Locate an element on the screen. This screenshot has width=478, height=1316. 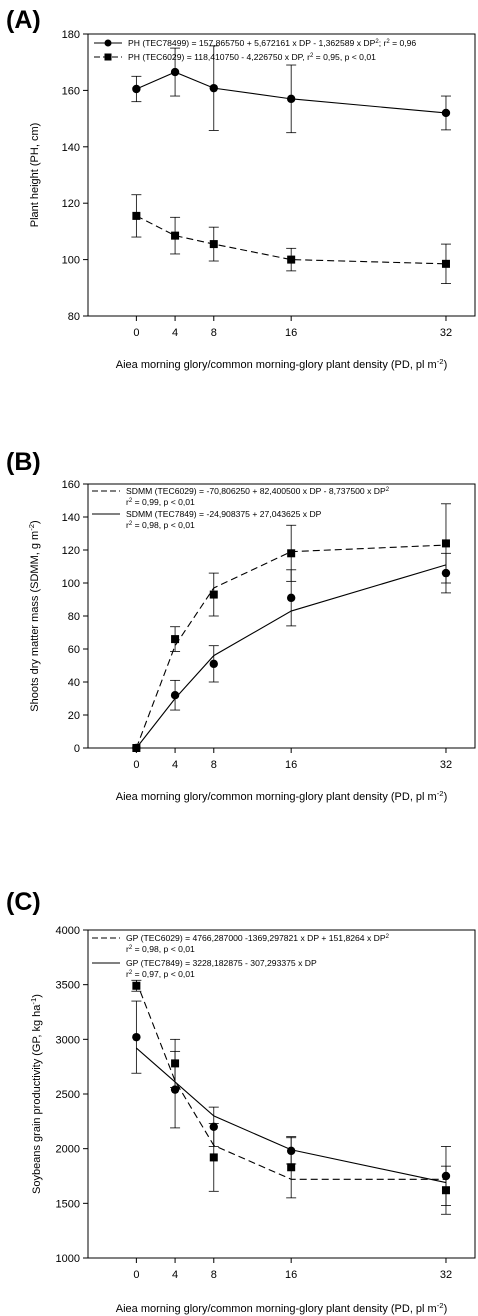
y-axis-label-part: Shoots dry matter mass (SDMM, g m is located at coordinates (35, 621).